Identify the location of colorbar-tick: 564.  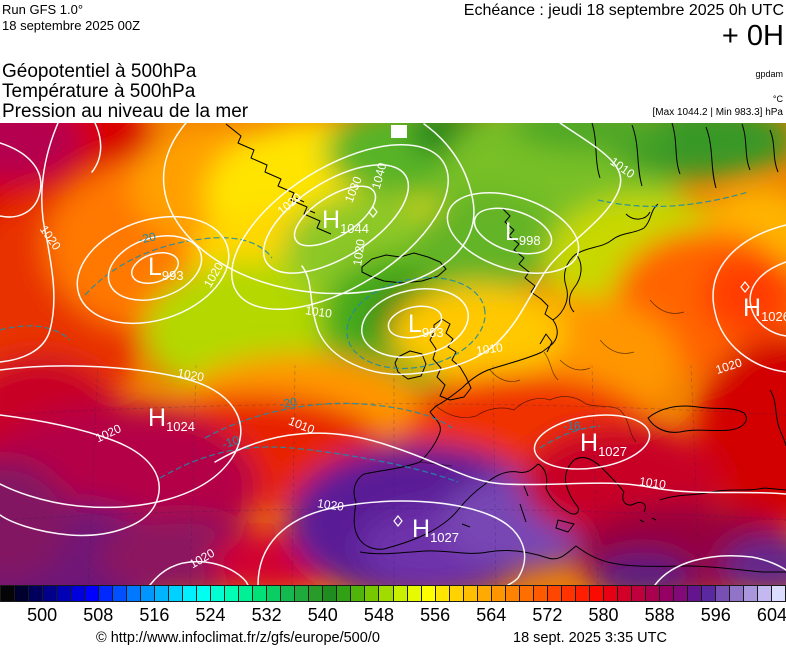
(491, 615).